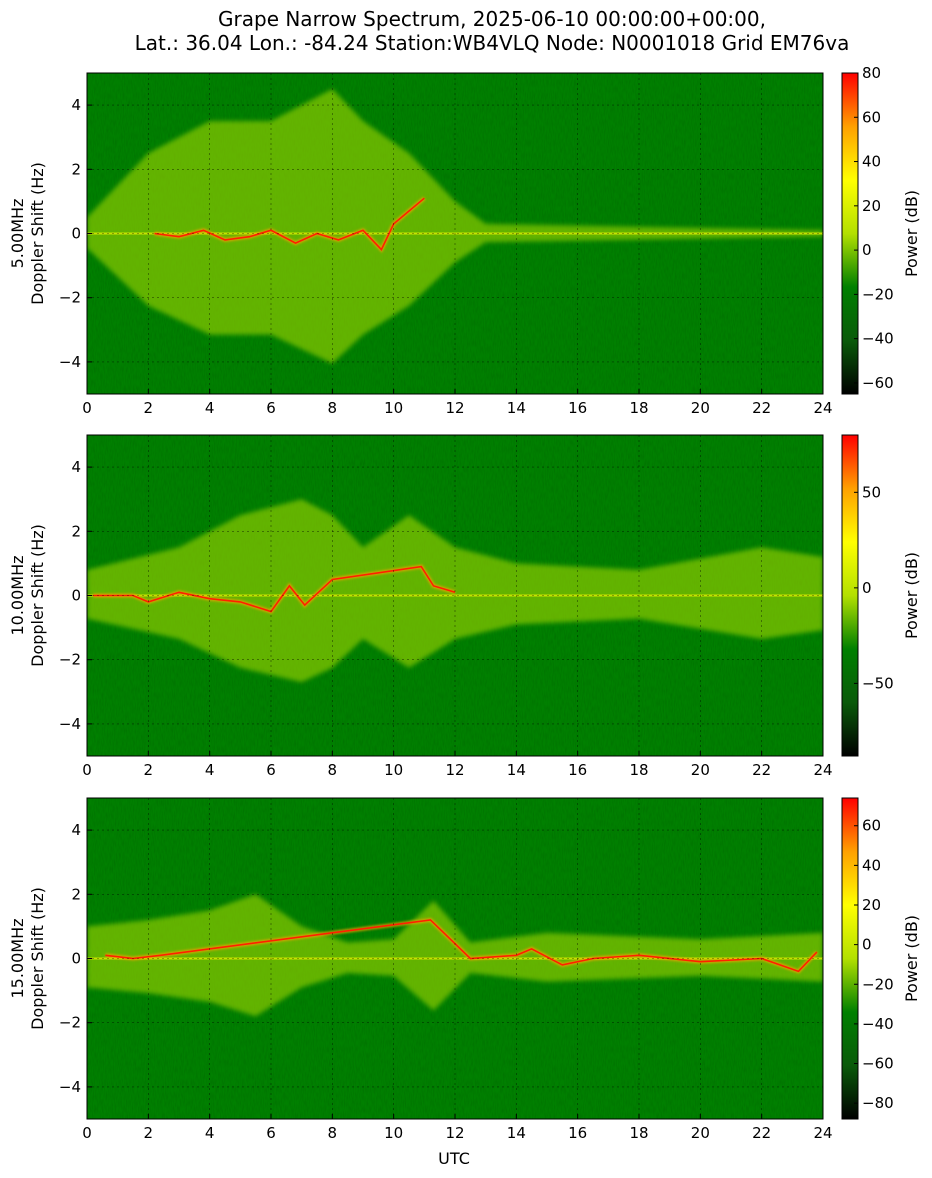 Image resolution: width=932 pixels, height=1178 pixels. What do you see at coordinates (17, 958) in the screenshot?
I see `frequency-label: 15.00MHz` at bounding box center [17, 958].